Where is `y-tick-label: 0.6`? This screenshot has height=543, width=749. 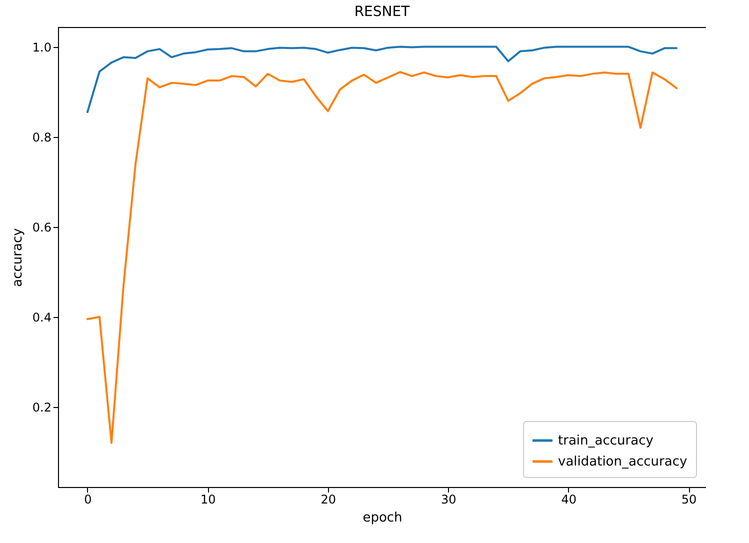 y-tick-label: 0.6 is located at coordinates (42, 227).